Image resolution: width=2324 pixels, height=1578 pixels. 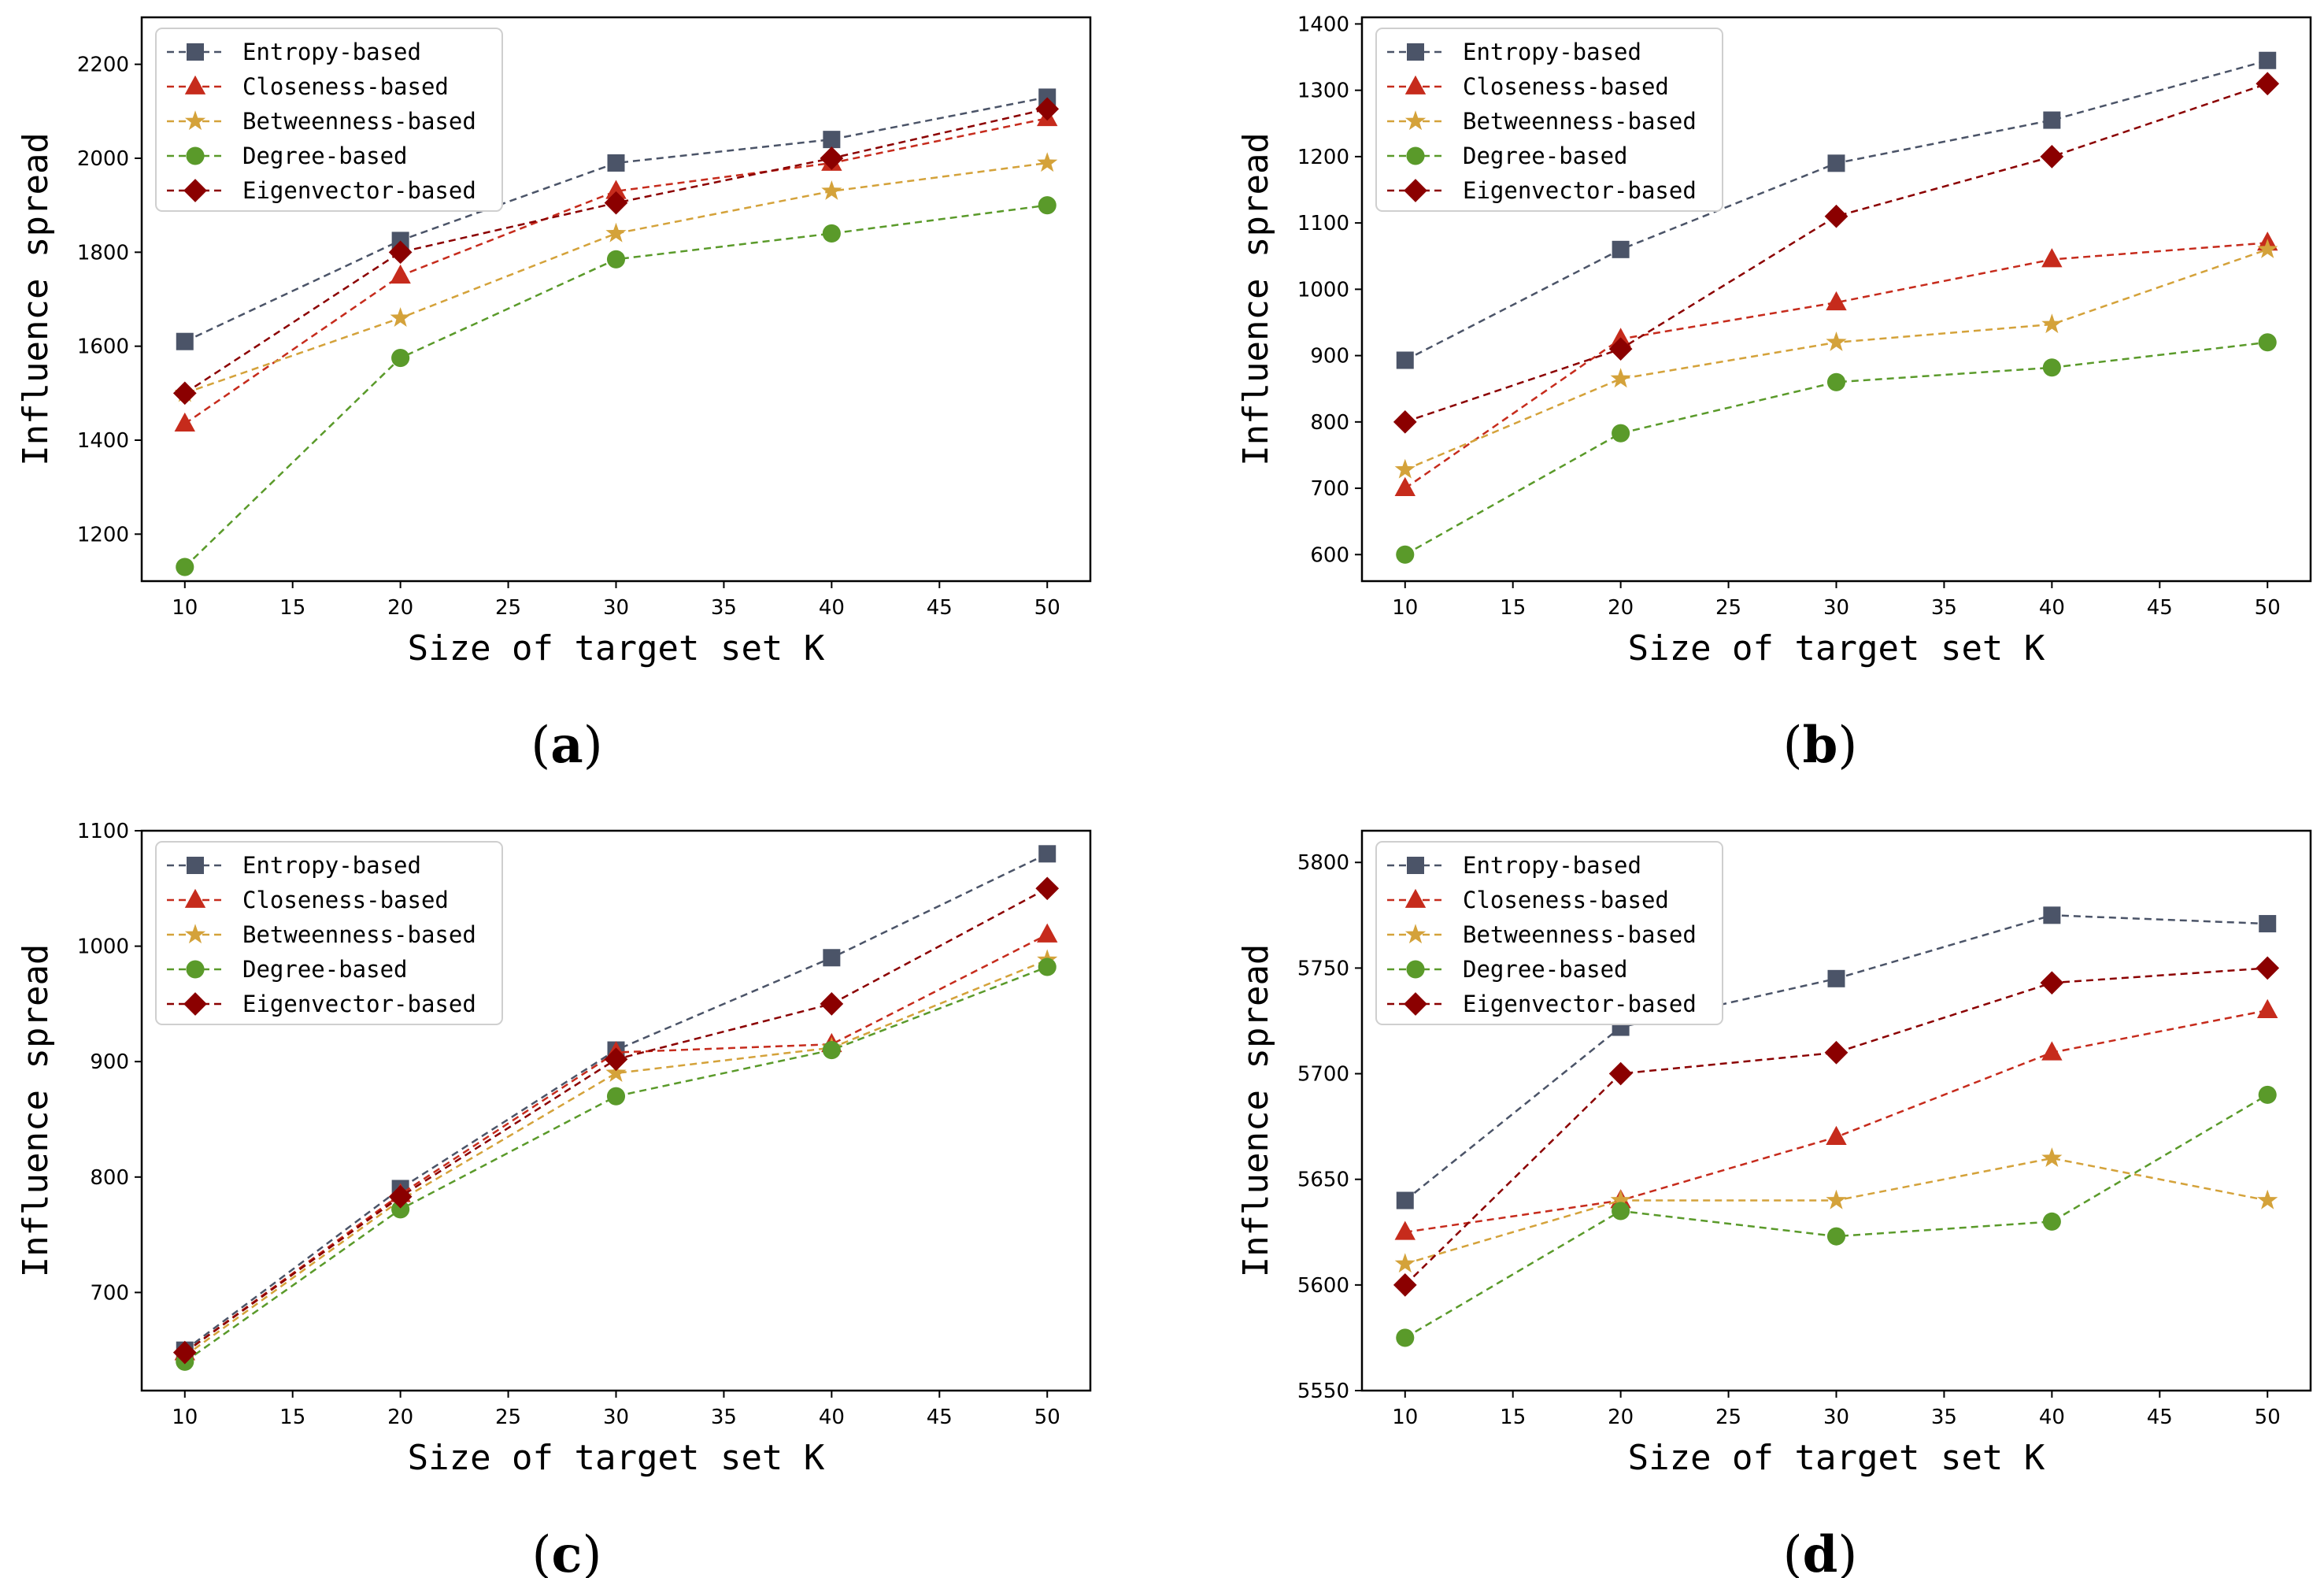 What do you see at coordinates (1836, 648) in the screenshot?
I see `x-axis-label: Size of target set K` at bounding box center [1836, 648].